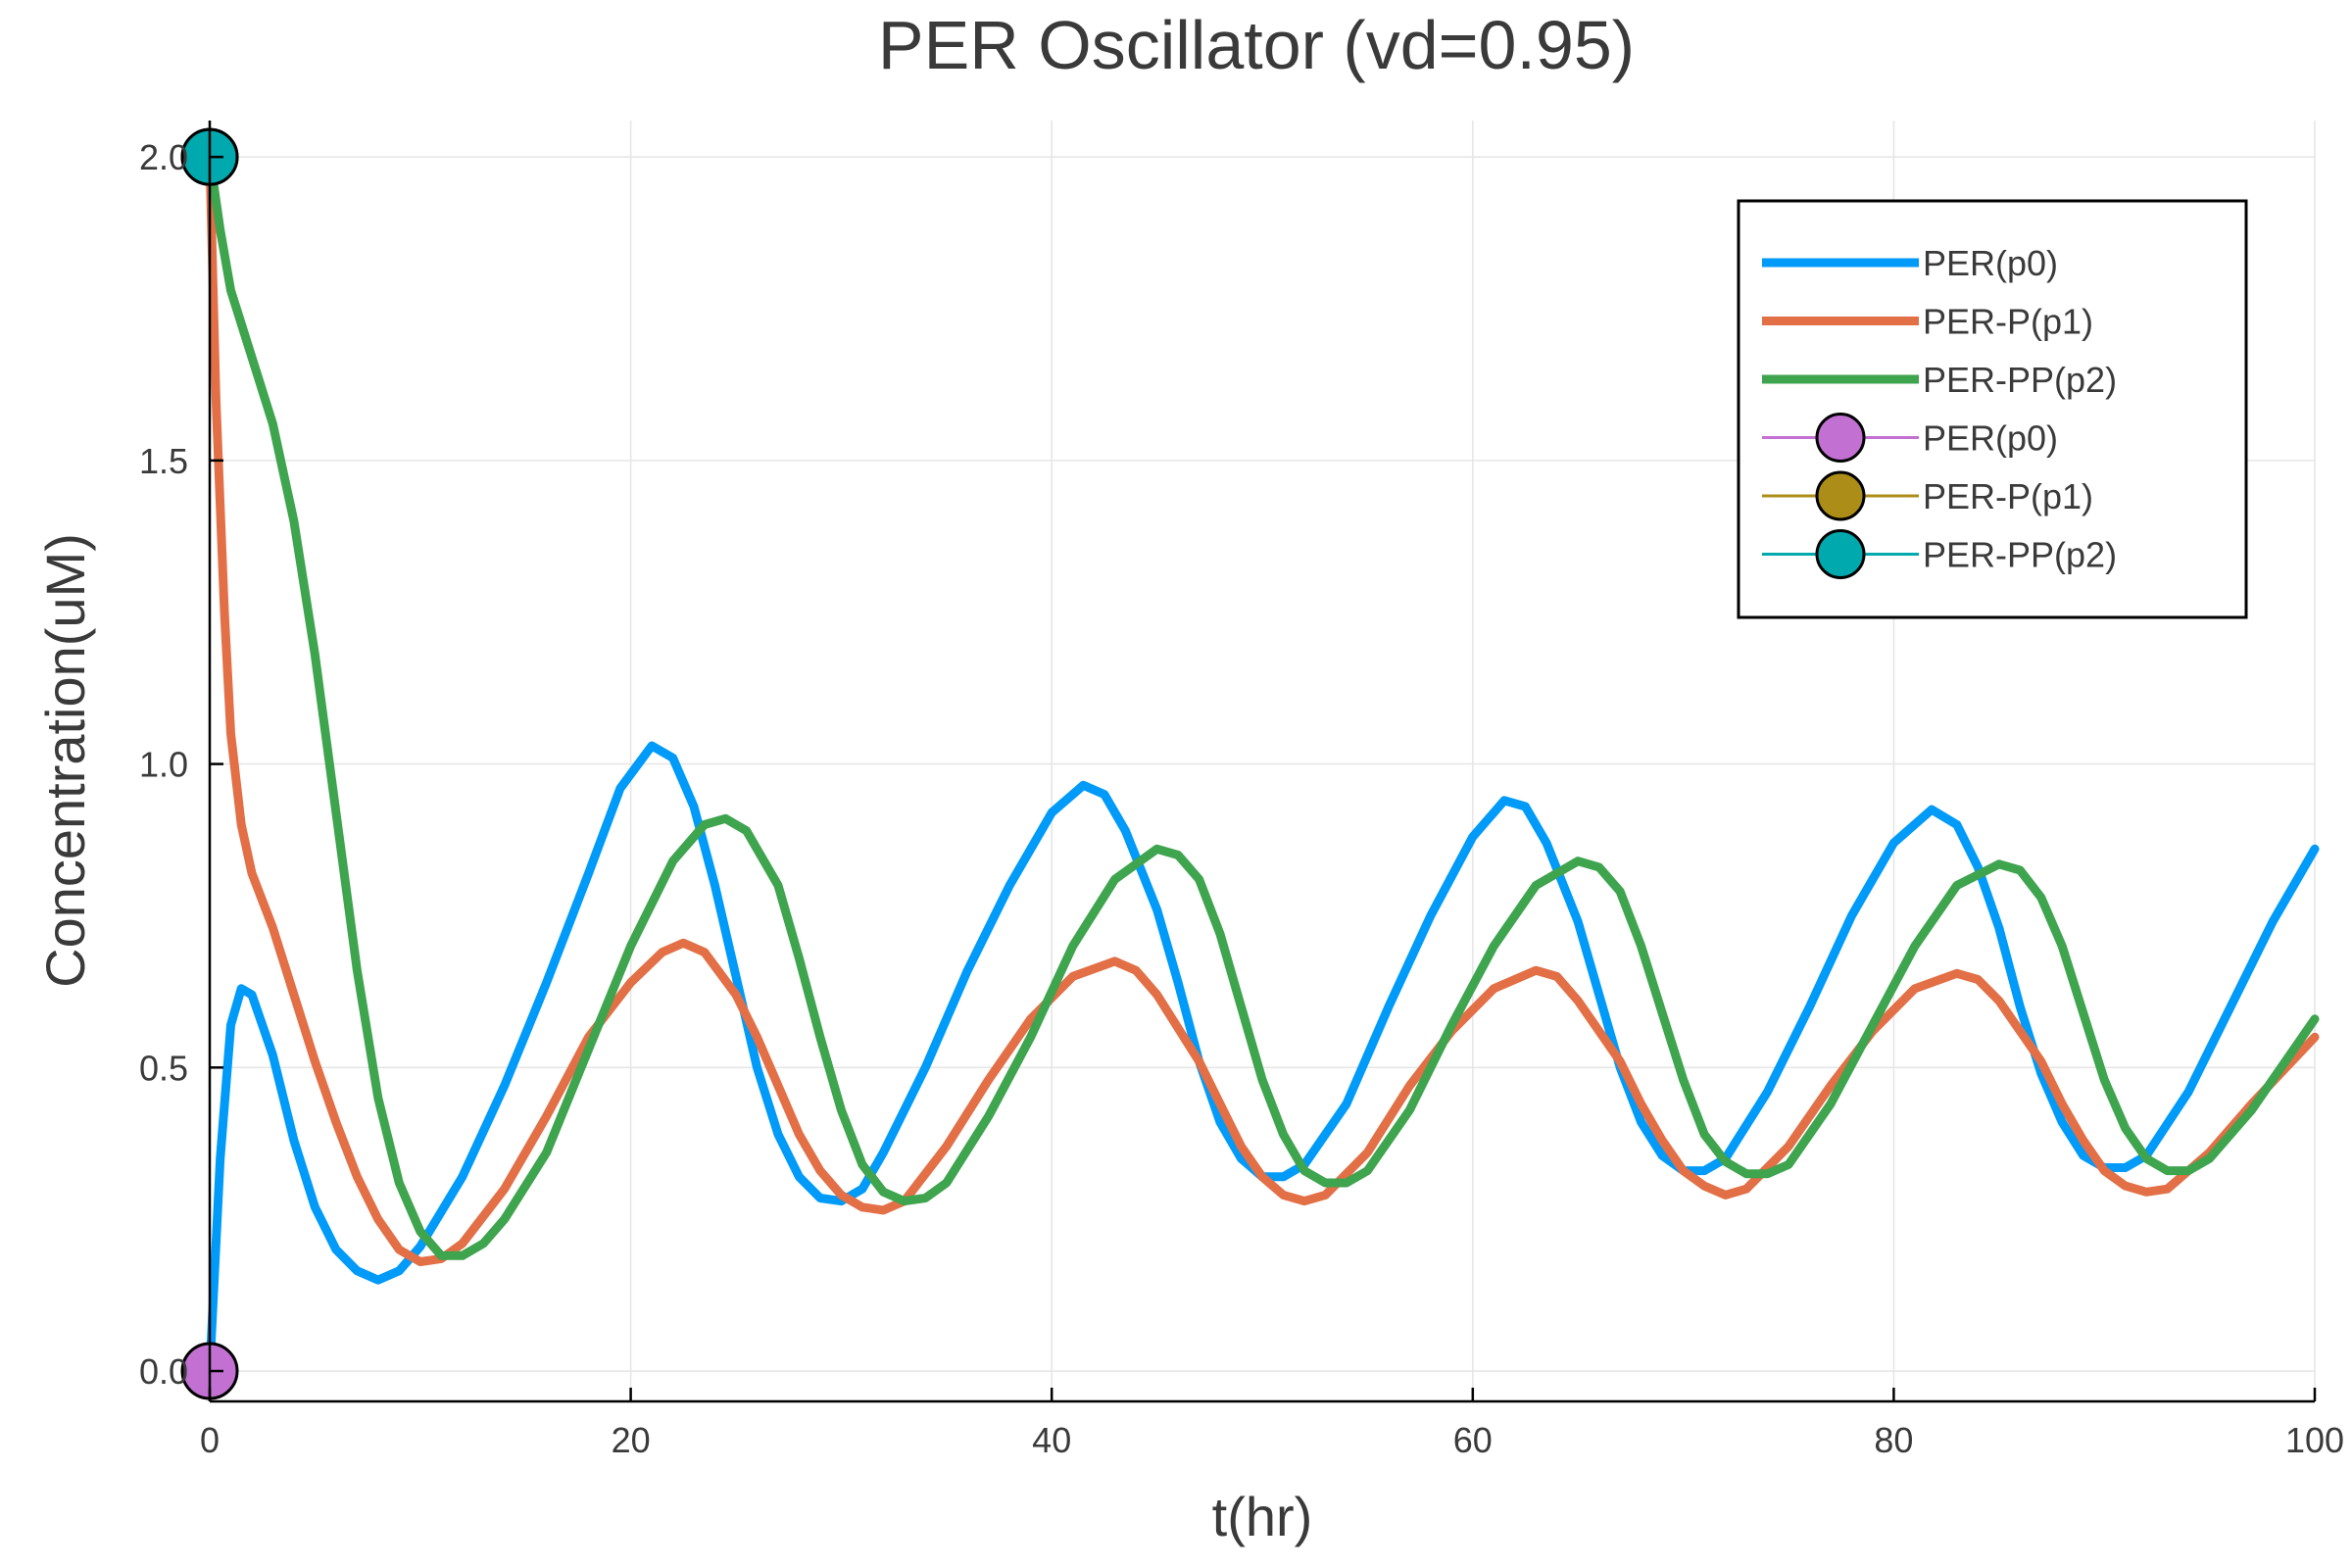  Describe the element at coordinates (163, 157) in the screenshot. I see `y-tick-label: 2.0` at that location.